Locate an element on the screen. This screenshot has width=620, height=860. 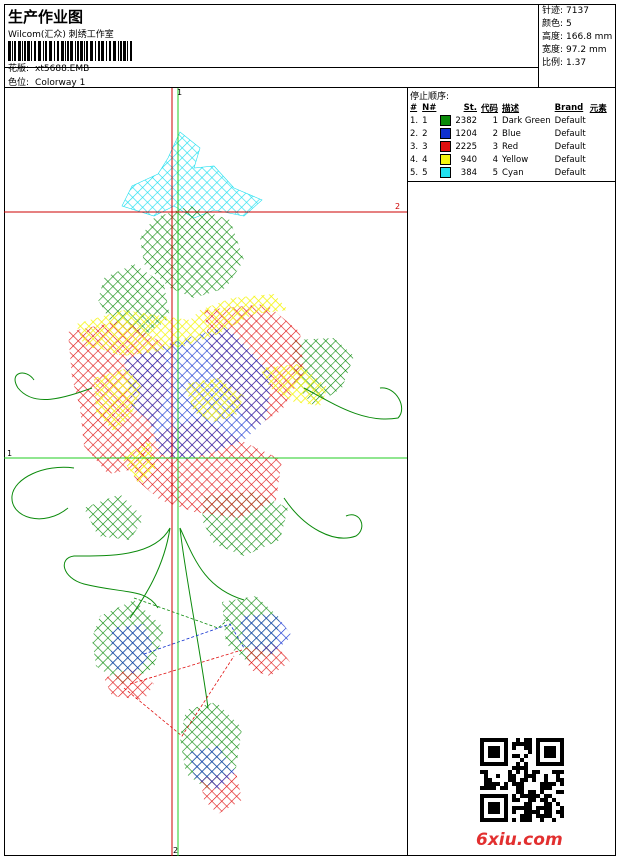
guide-label-left: 1 is located at coordinates (10, 453).